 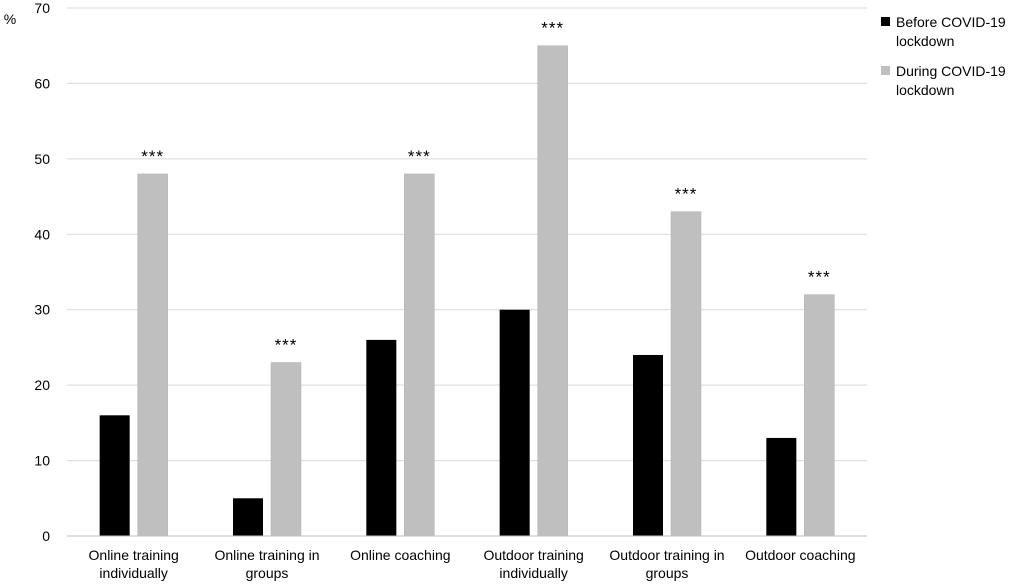 I want to click on y-tick-label: 0, so click(x=46, y=536).